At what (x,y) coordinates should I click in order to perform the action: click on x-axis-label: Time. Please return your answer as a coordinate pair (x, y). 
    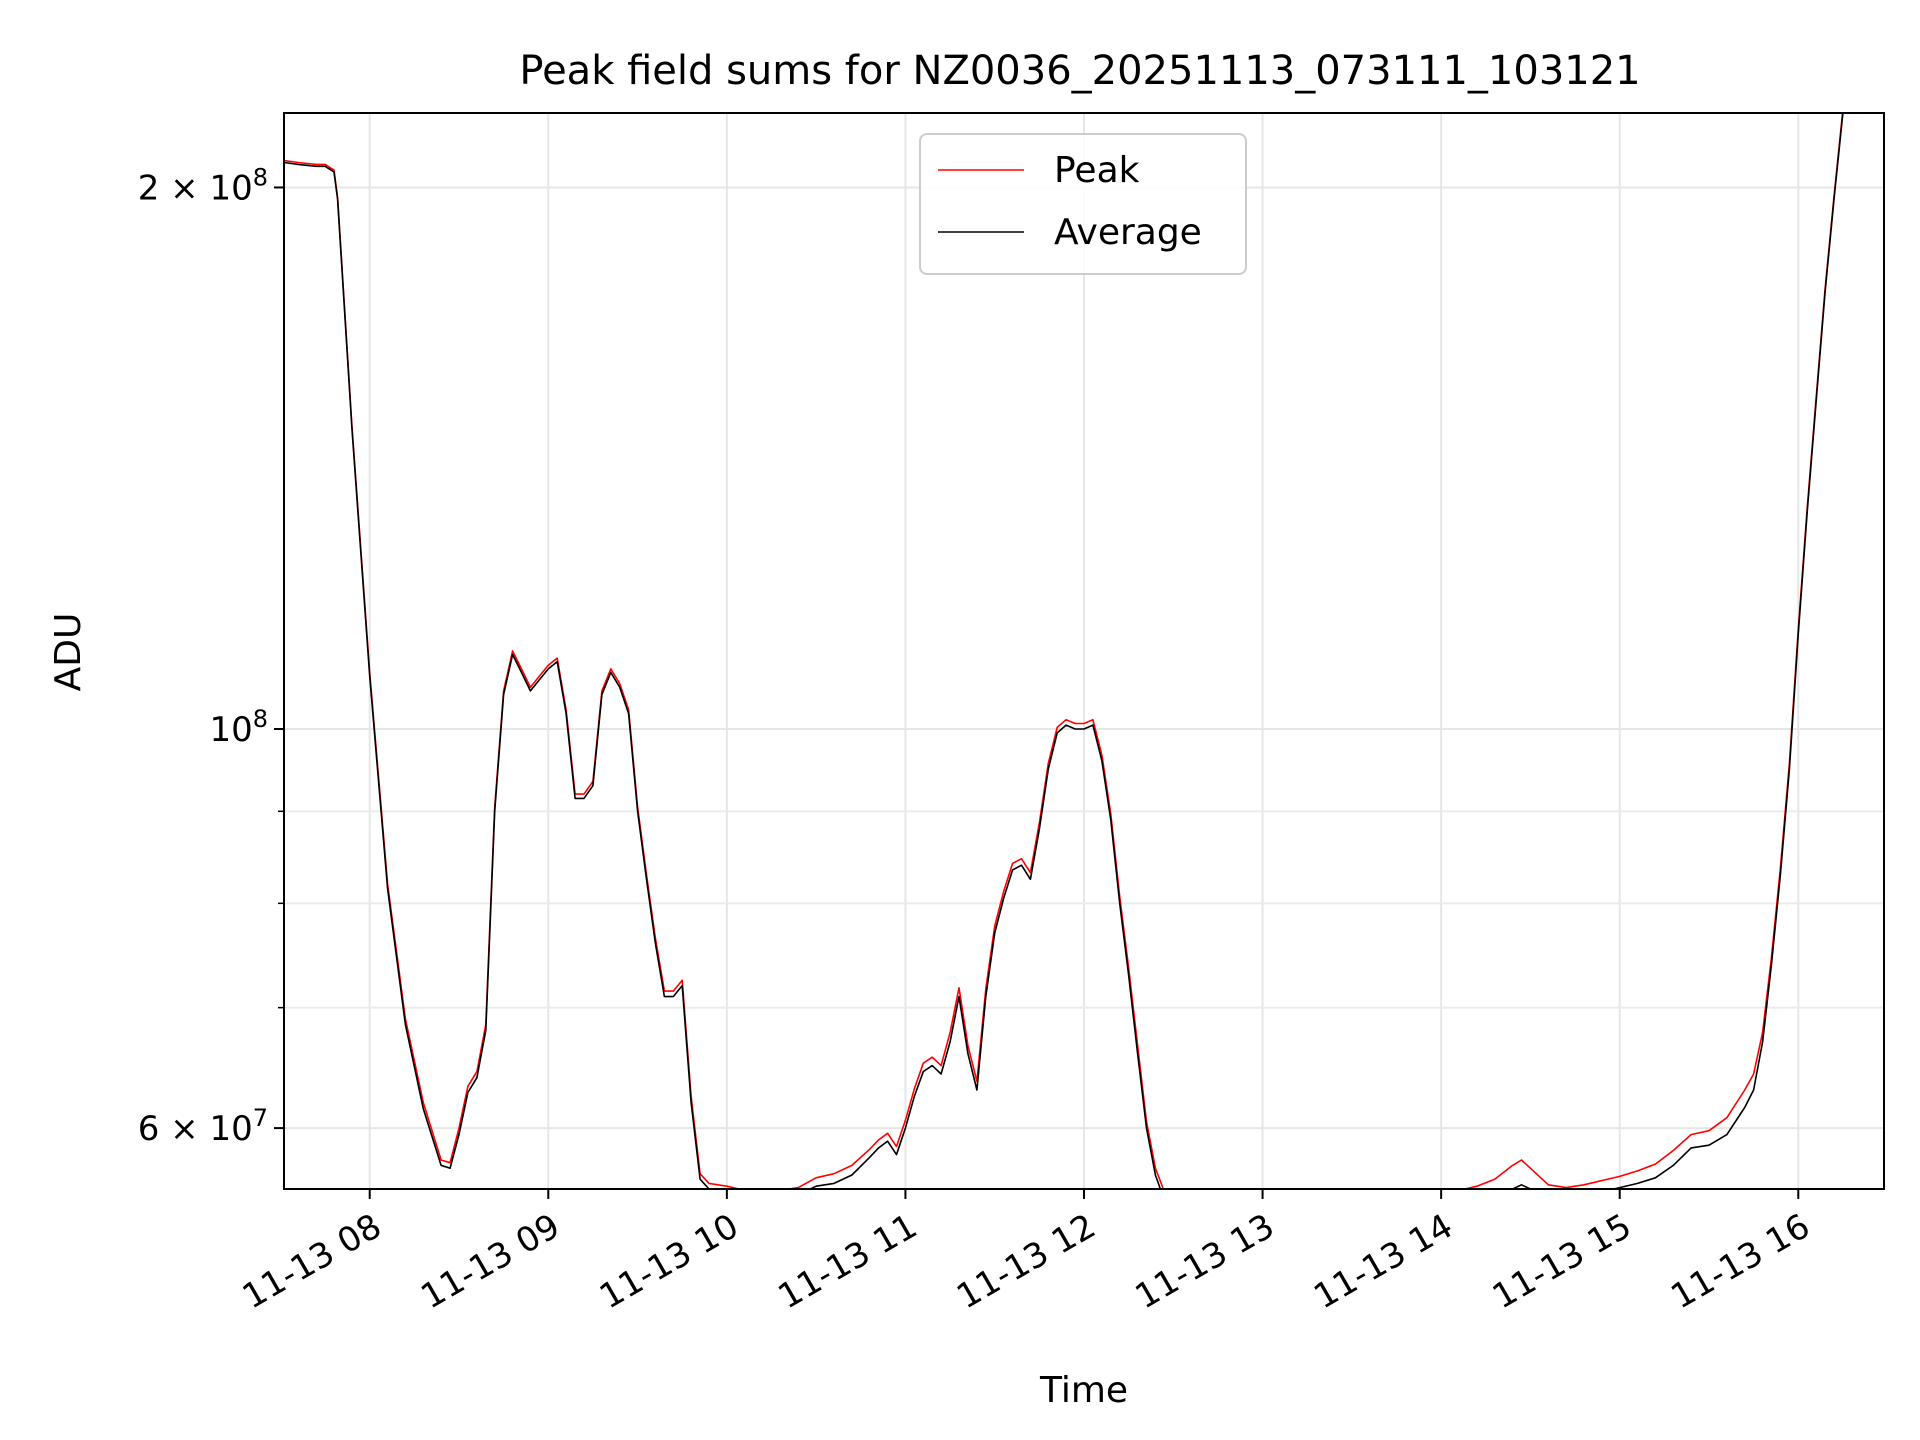
    Looking at the image, I should click on (1083, 1390).